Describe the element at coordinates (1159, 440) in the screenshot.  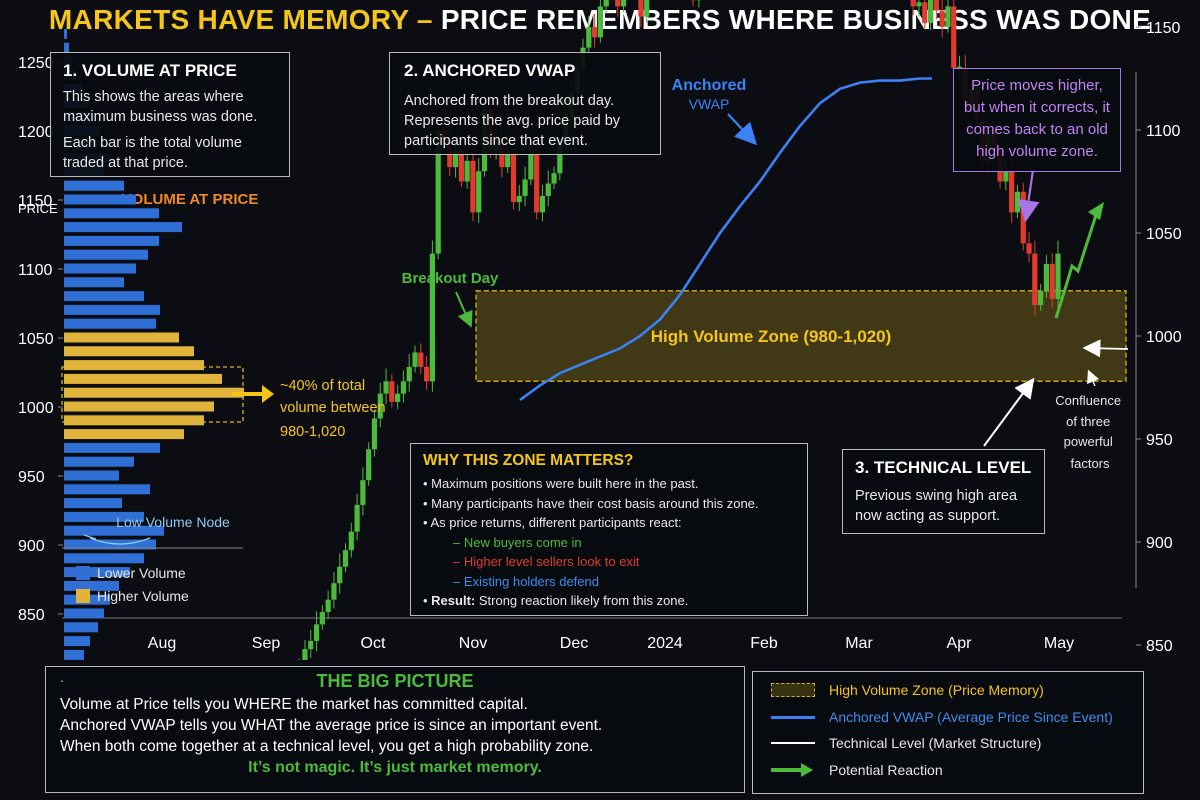
I see `right-tick-label: 950` at that location.